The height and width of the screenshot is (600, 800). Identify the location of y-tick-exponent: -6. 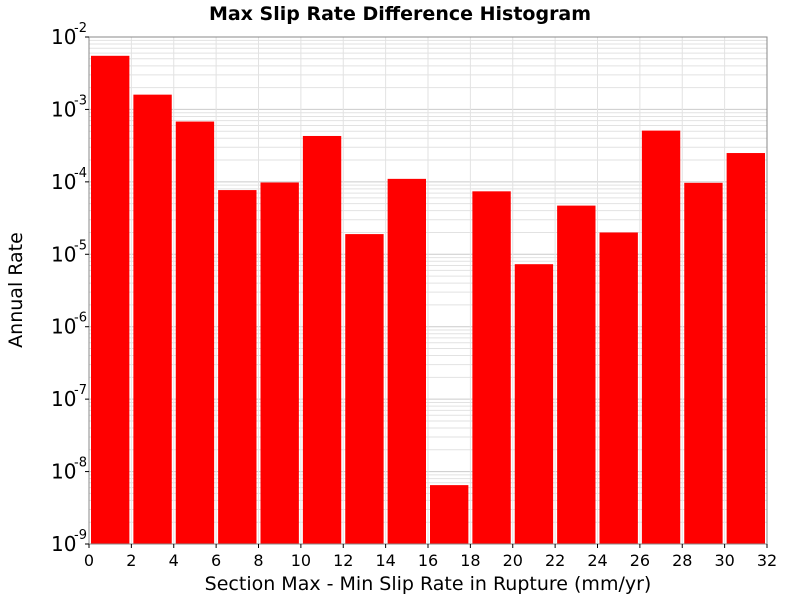
(80, 318).